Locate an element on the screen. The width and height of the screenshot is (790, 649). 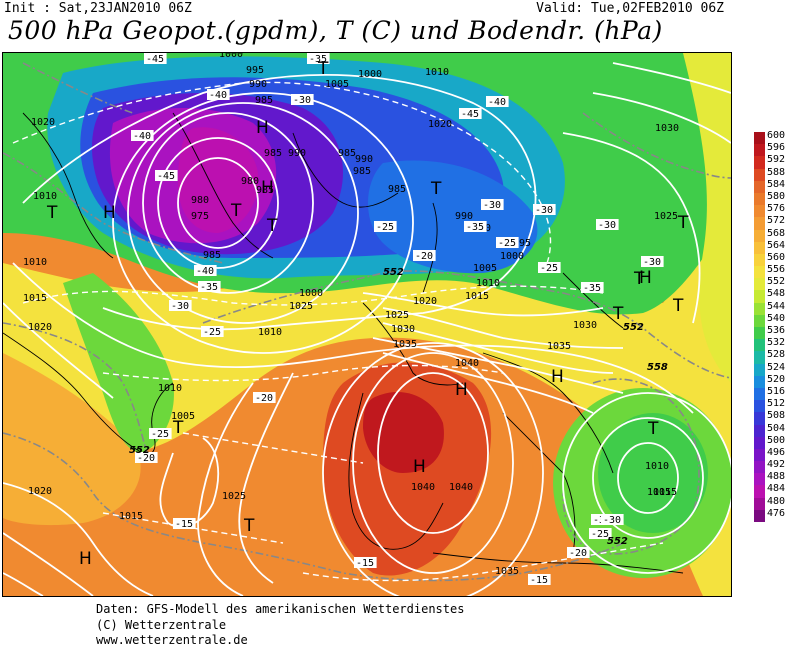
legend-row: 552 is located at coordinates (772, 283).